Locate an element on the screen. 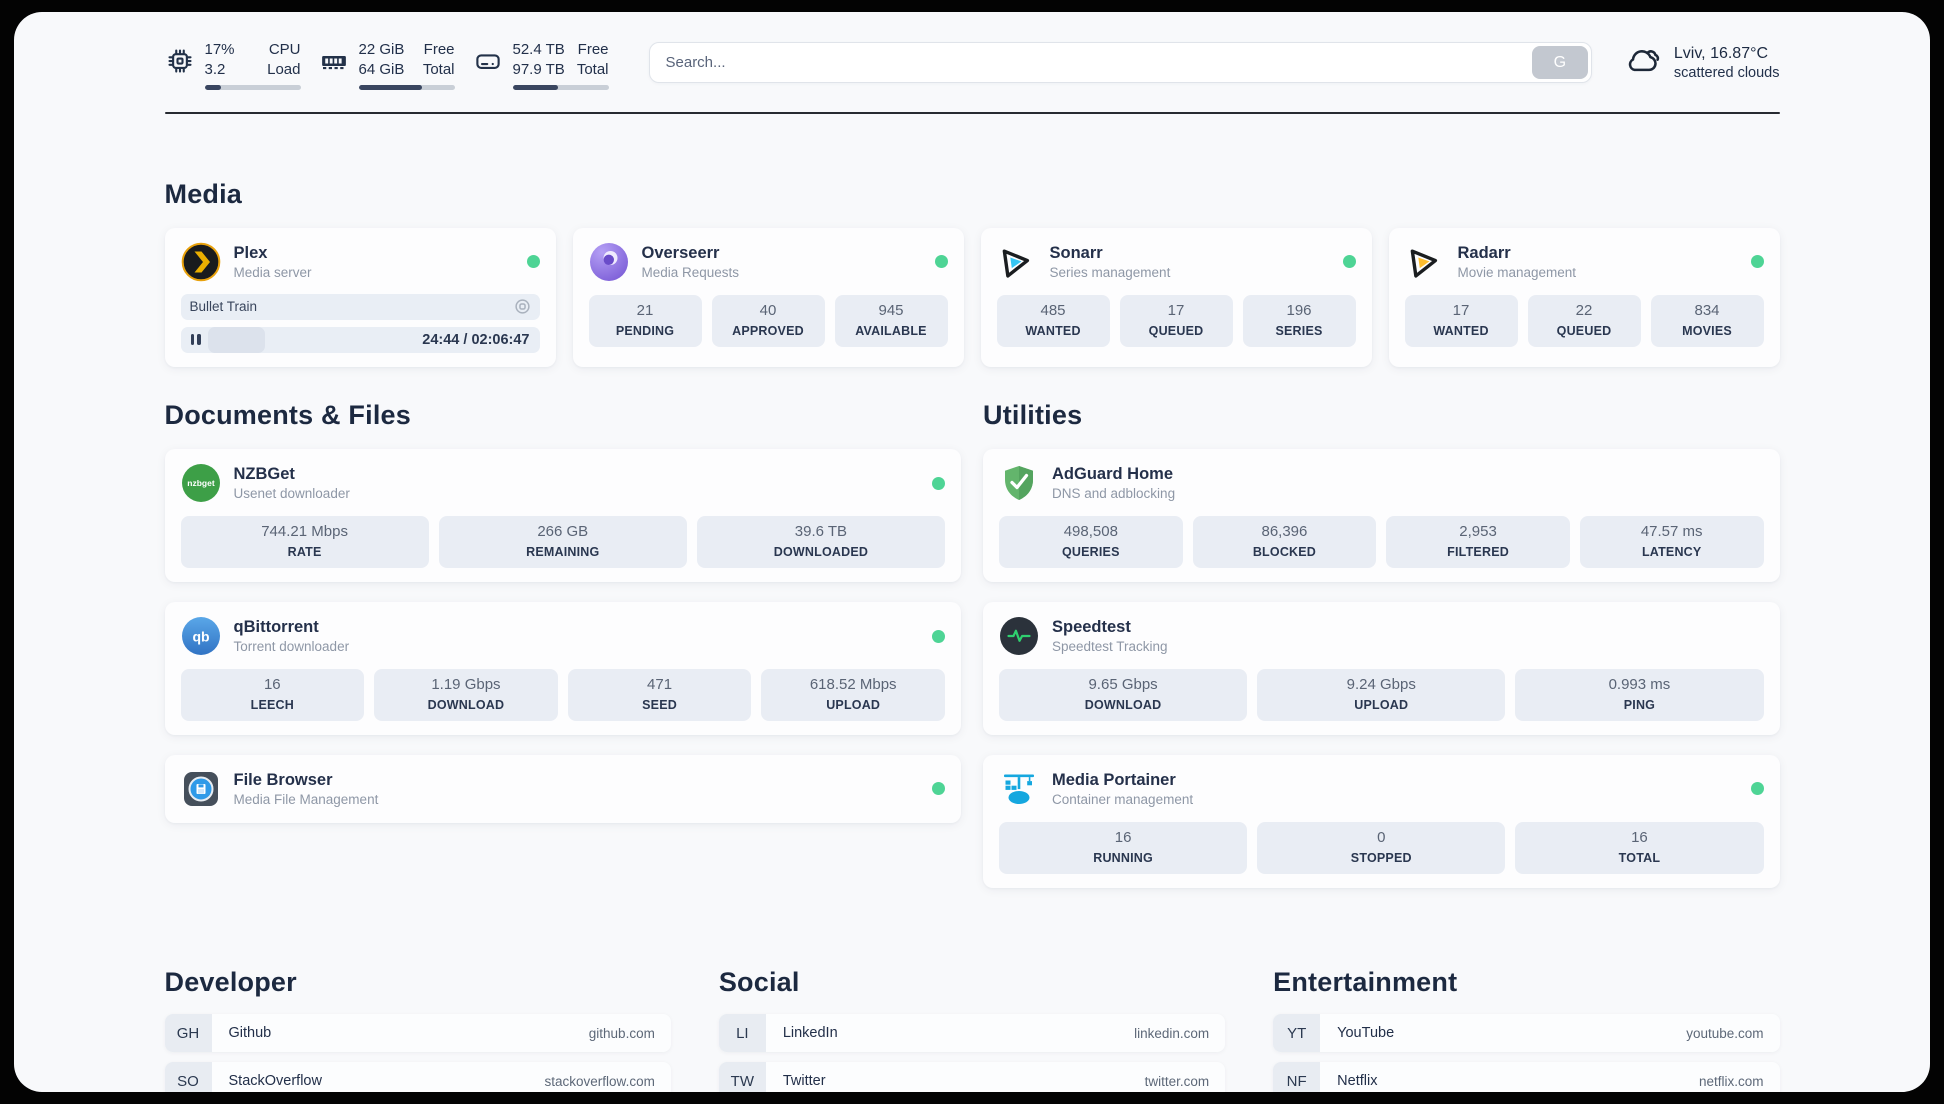  stat-box-movies: 834 MOVIES is located at coordinates (1707, 320).